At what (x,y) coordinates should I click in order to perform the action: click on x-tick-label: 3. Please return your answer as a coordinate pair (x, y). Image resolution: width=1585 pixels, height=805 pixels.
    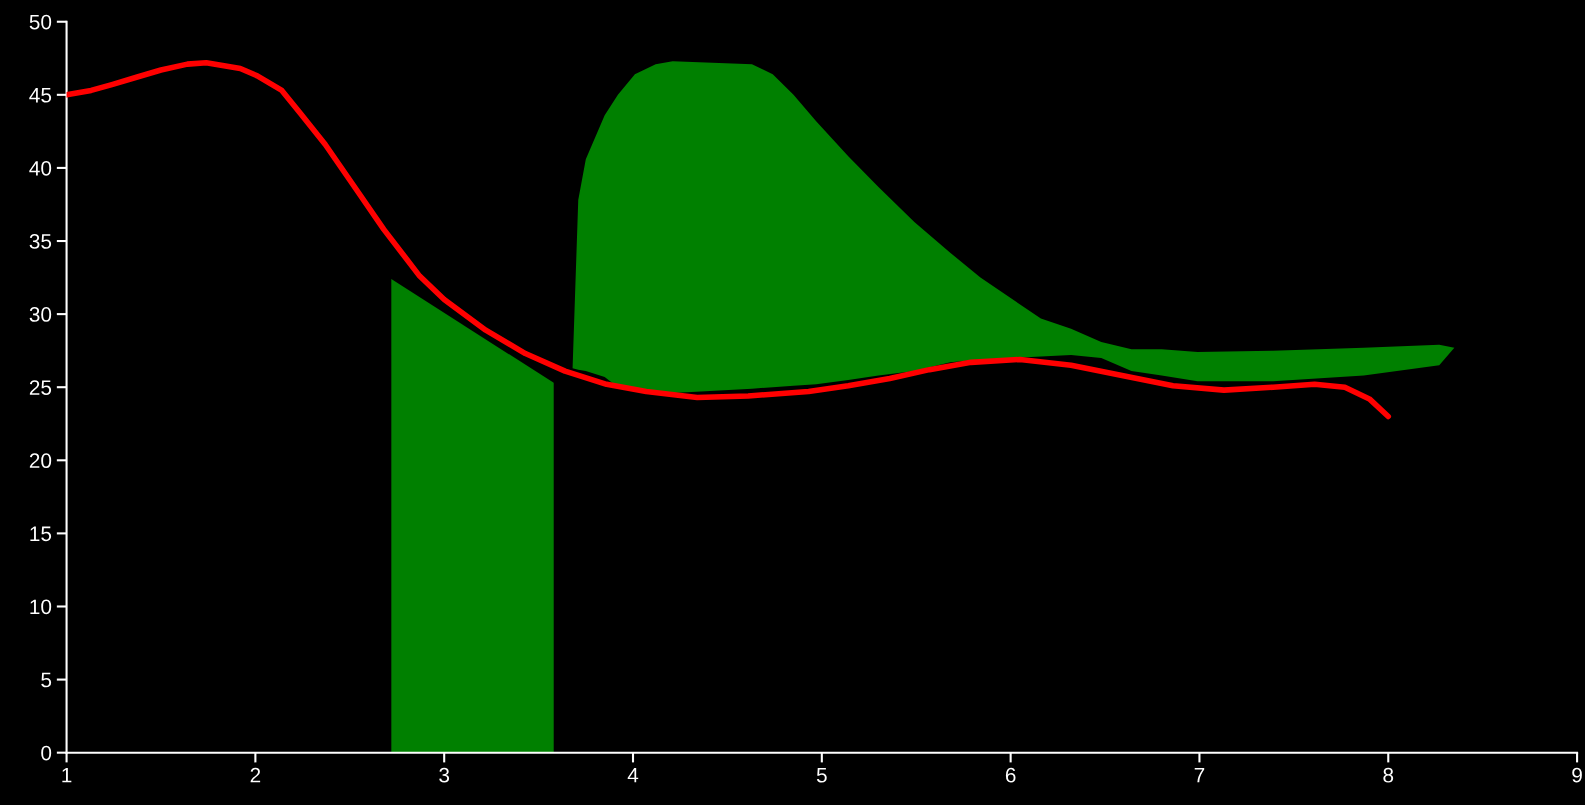
    Looking at the image, I should click on (444, 775).